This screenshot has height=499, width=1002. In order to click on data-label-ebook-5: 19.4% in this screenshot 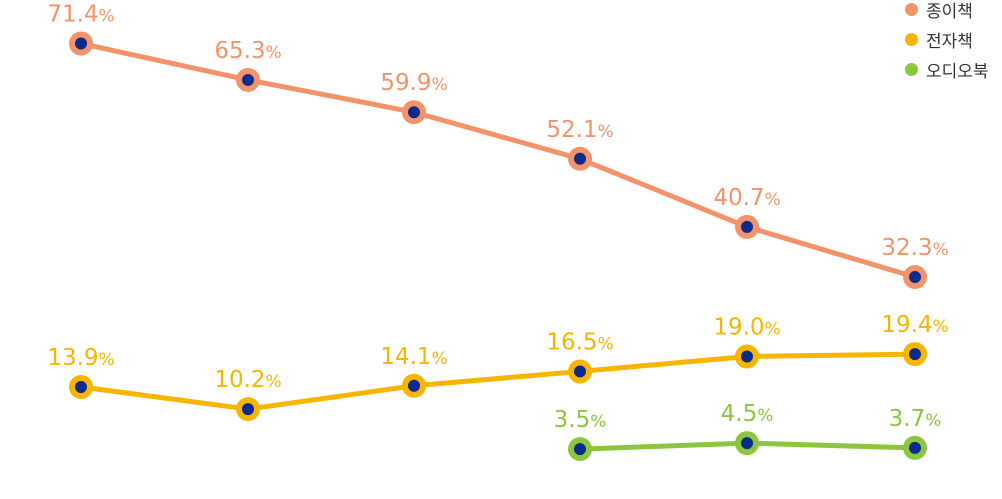, I will do `click(914, 325)`.